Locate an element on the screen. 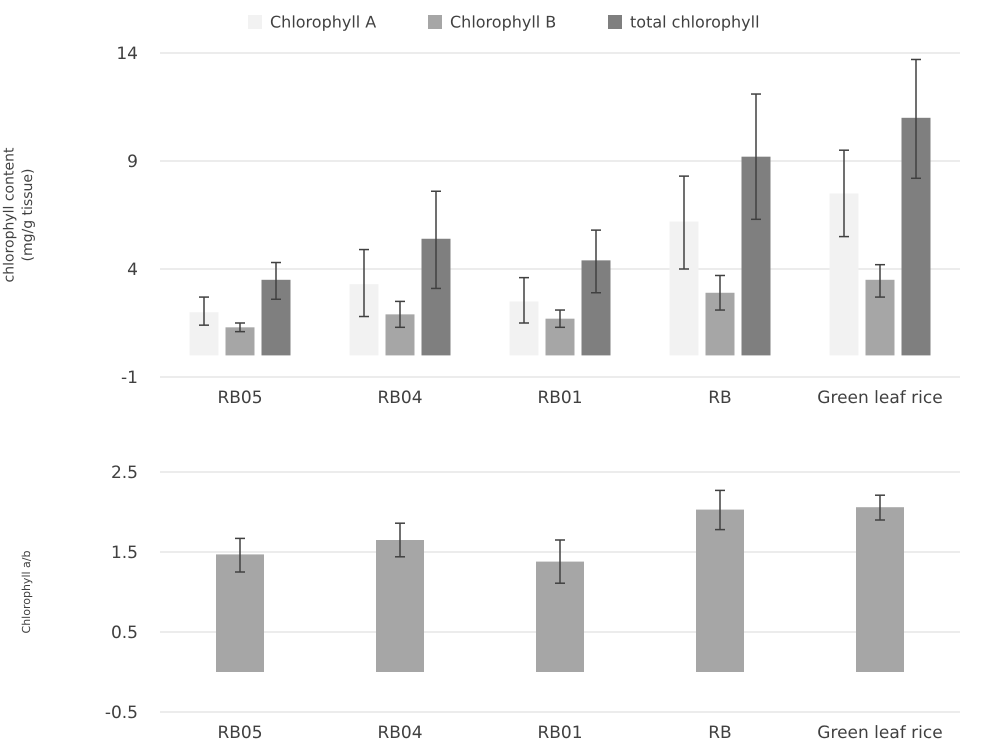 The image size is (995, 753). y-tick-label: 2.5 is located at coordinates (124, 472).